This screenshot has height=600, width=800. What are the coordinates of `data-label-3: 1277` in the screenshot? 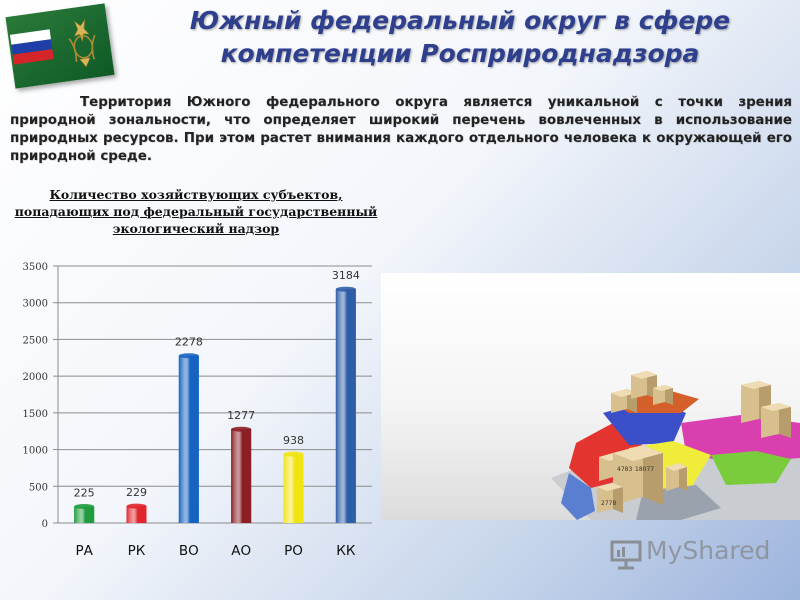 It's located at (241, 415).